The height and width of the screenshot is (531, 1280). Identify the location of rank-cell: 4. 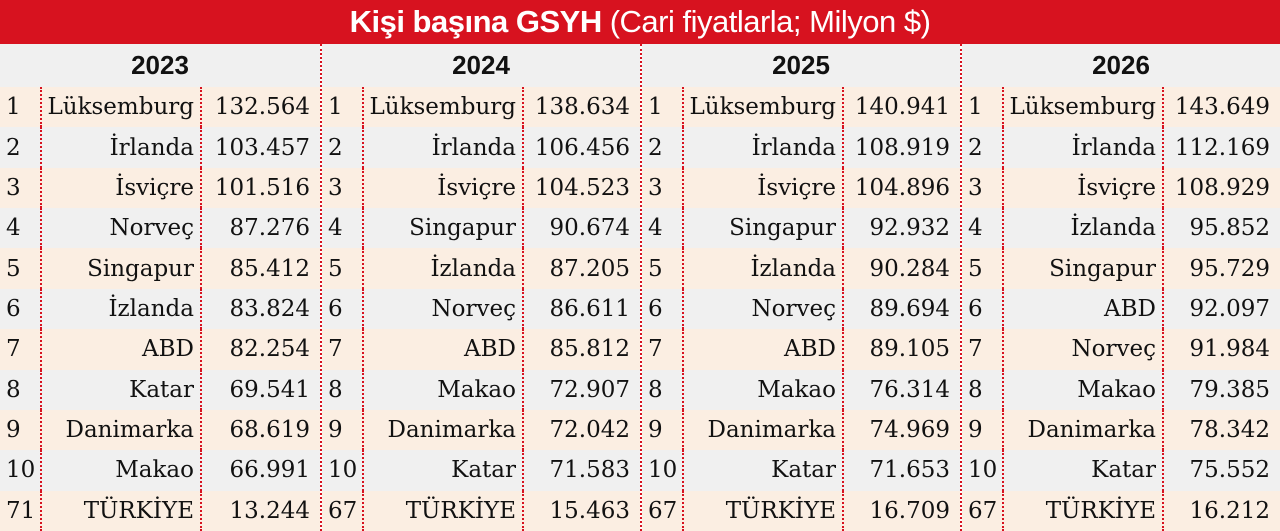
(983, 228).